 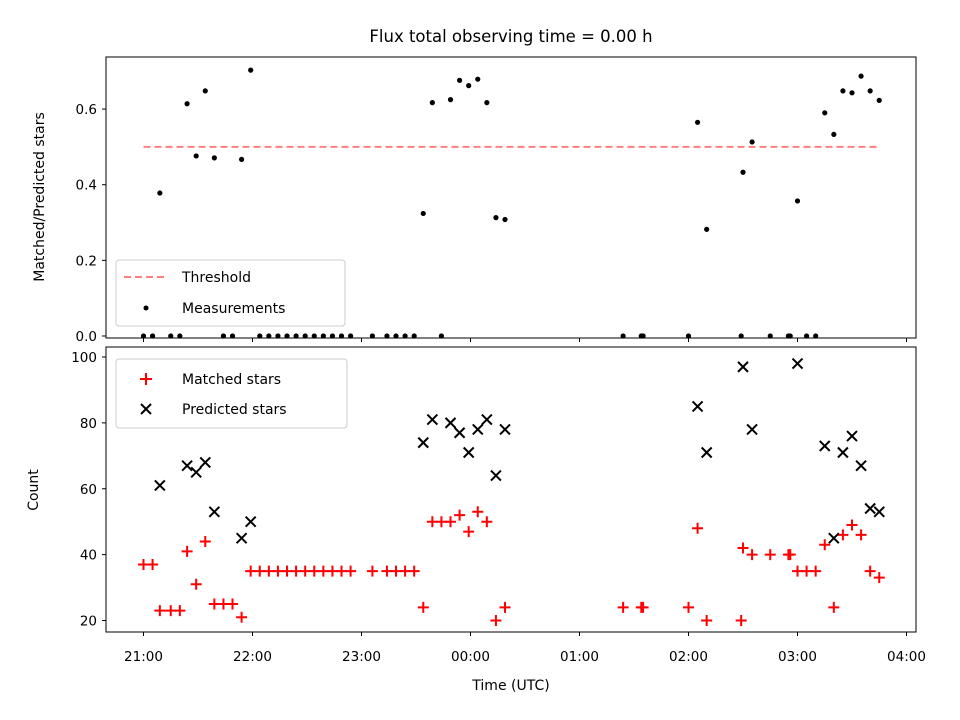 I want to click on top-y-tick-label: 0.4, so click(x=86, y=186).